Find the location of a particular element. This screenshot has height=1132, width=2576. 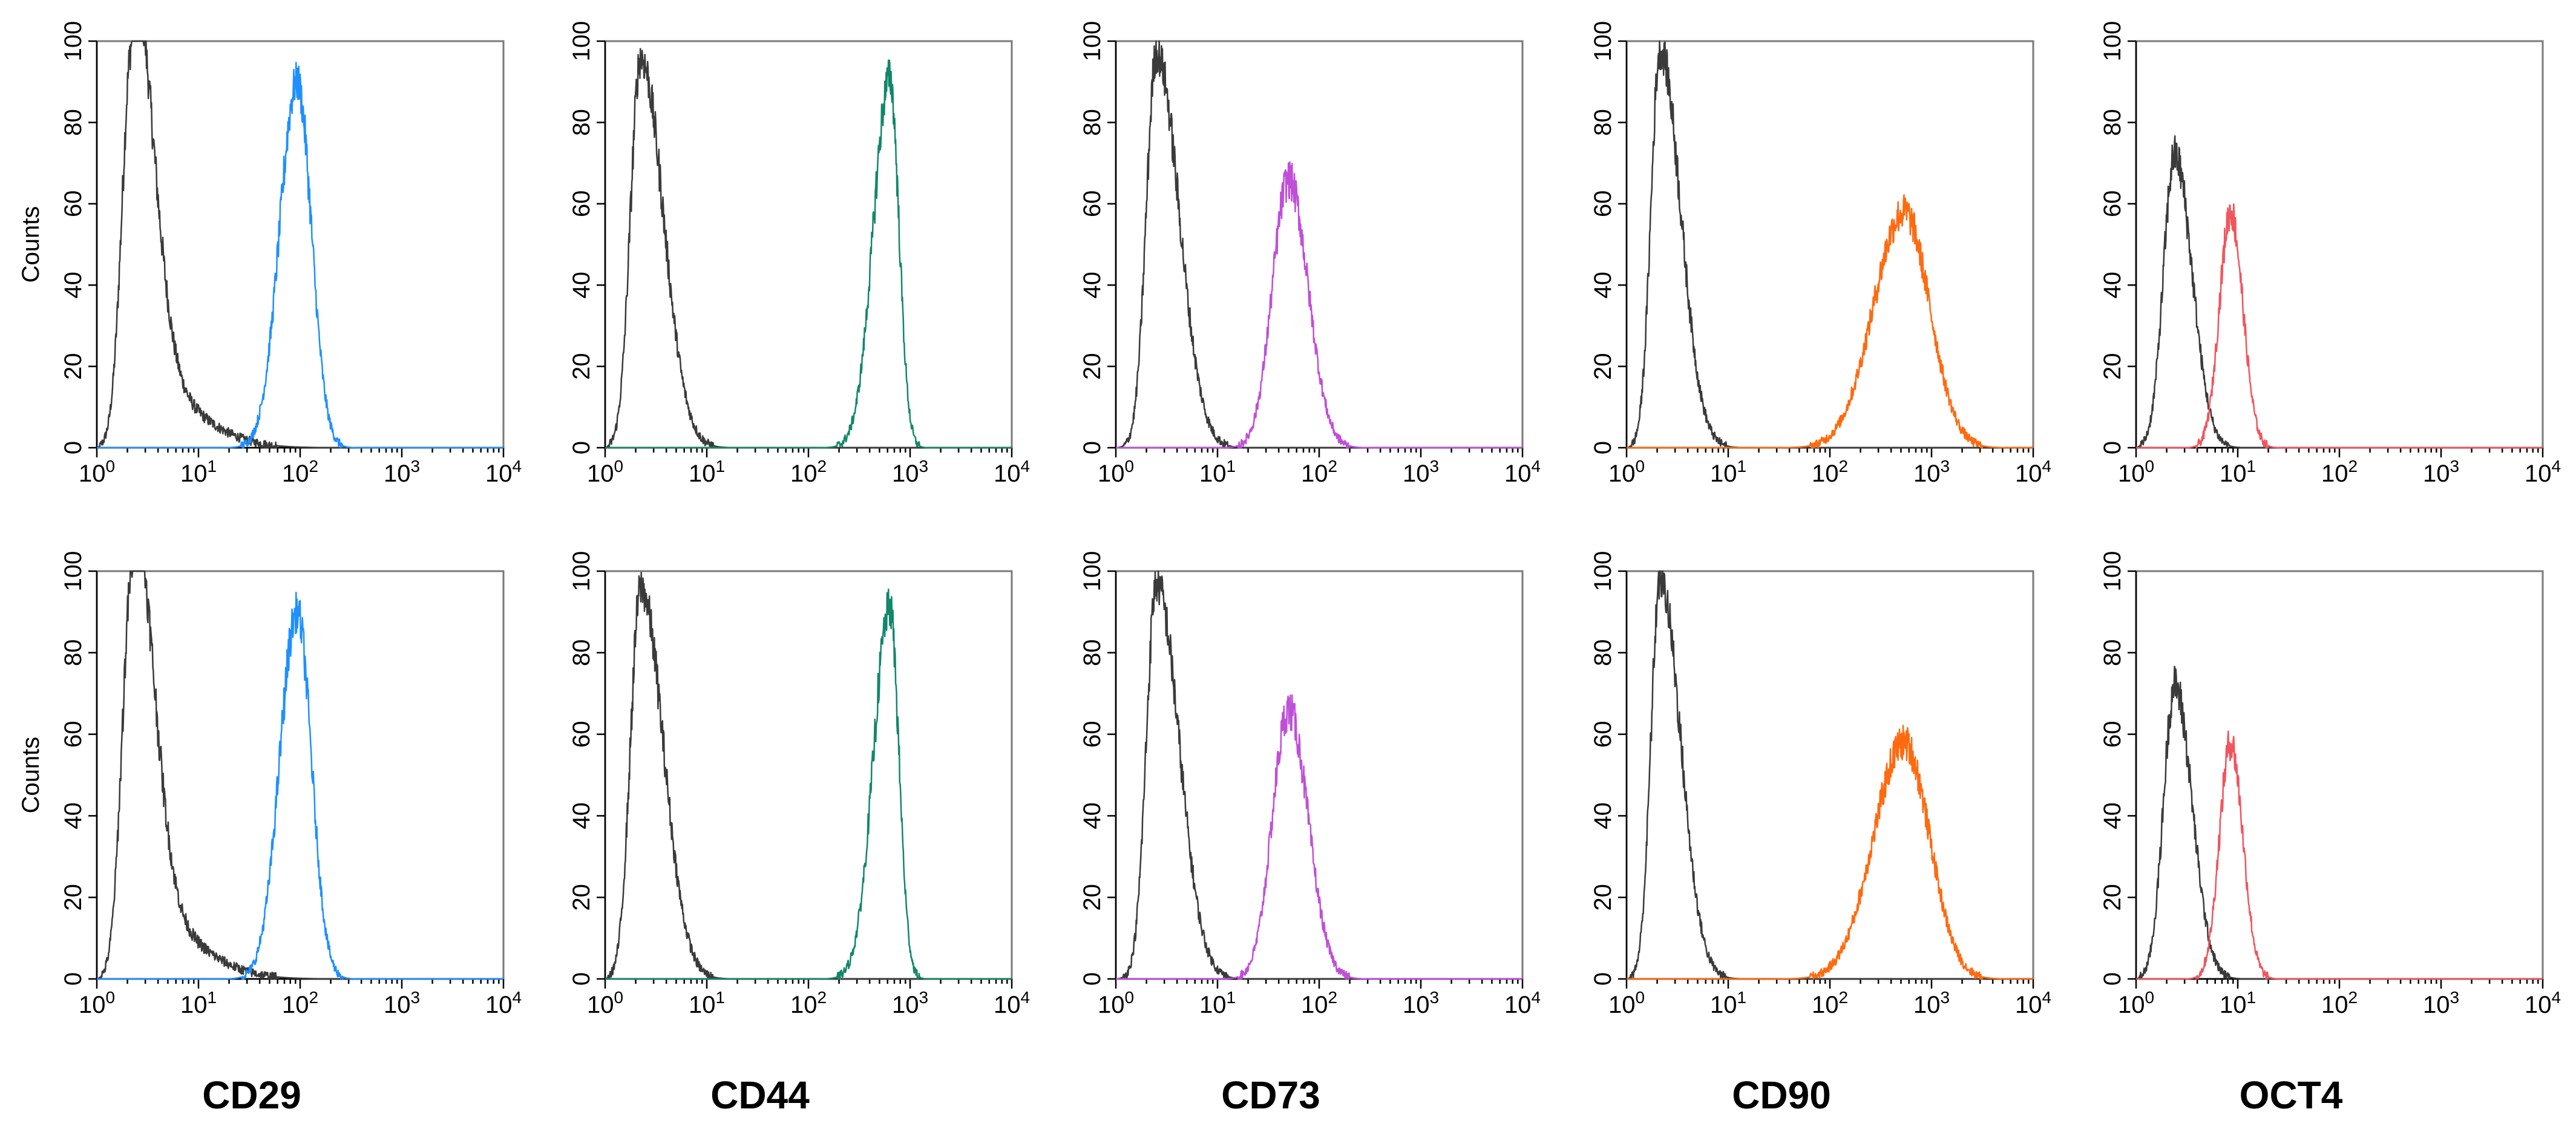

panel-cd73-row-2: 0 20 40 60 80 100 10⁰ 10¹ 10² 10³ 10⁴ is located at coordinates (1310, 784).